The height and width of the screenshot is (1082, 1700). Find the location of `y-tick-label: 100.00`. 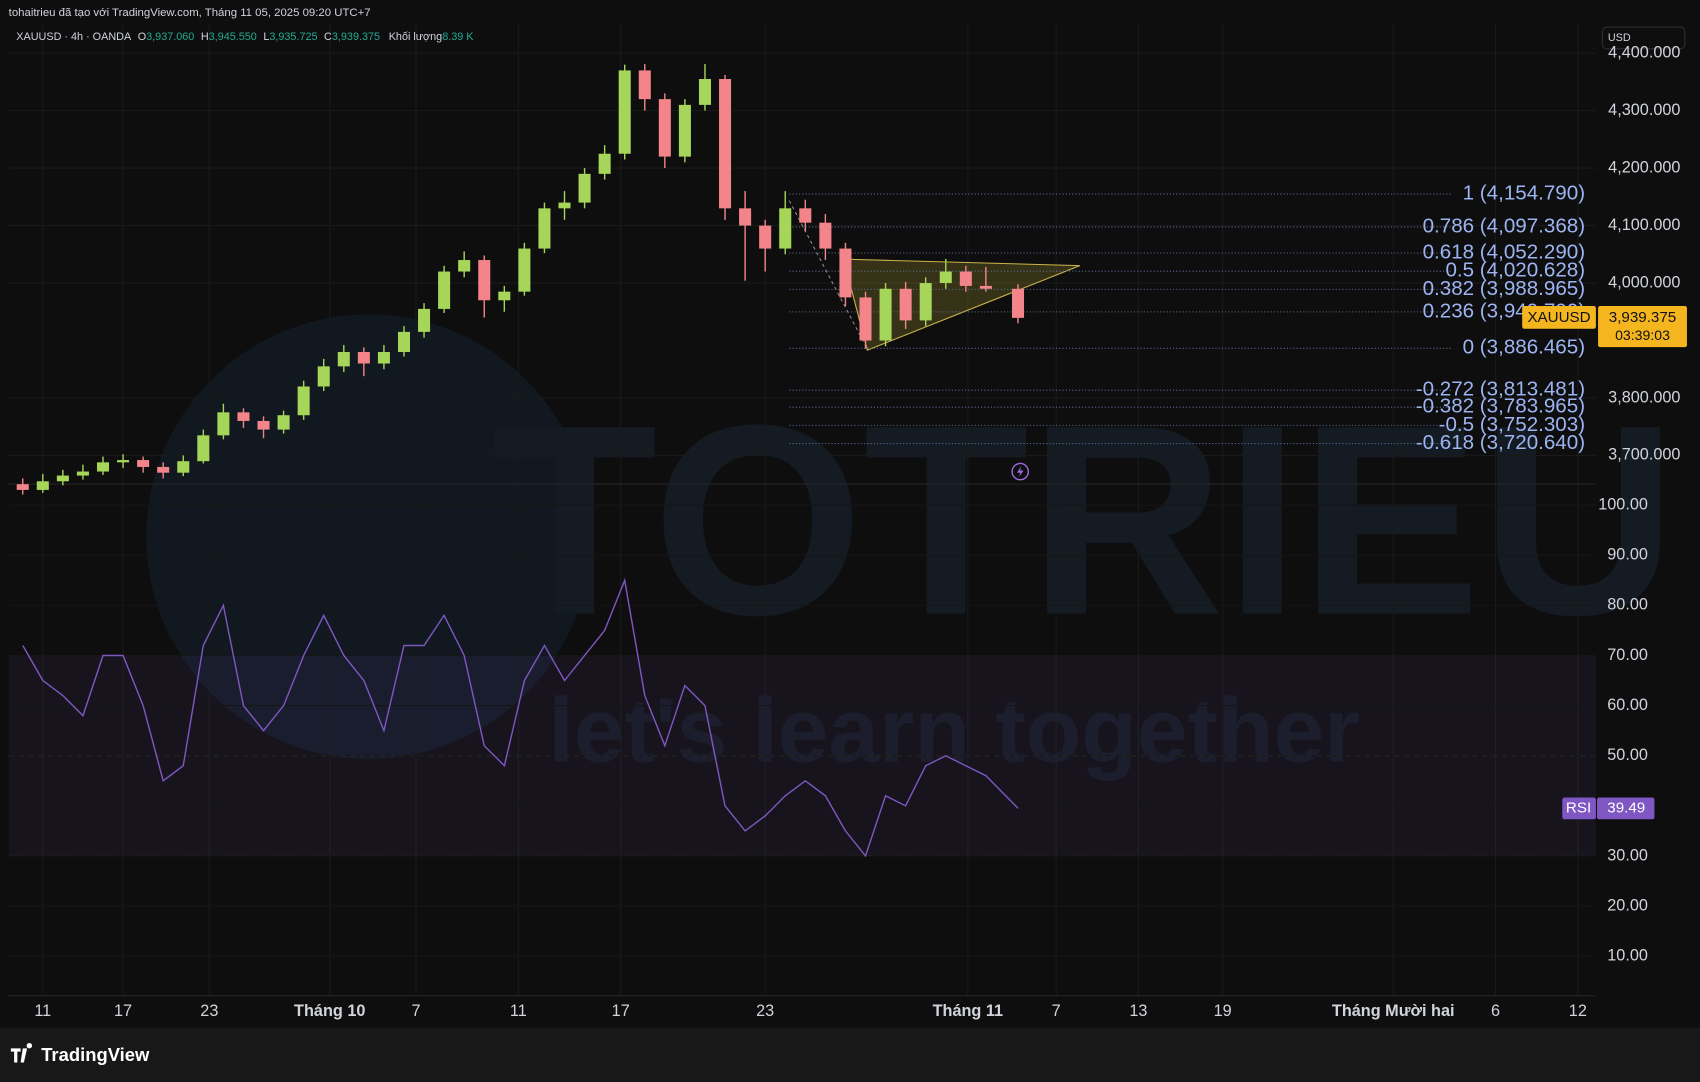

y-tick-label: 100.00 is located at coordinates (1623, 504).